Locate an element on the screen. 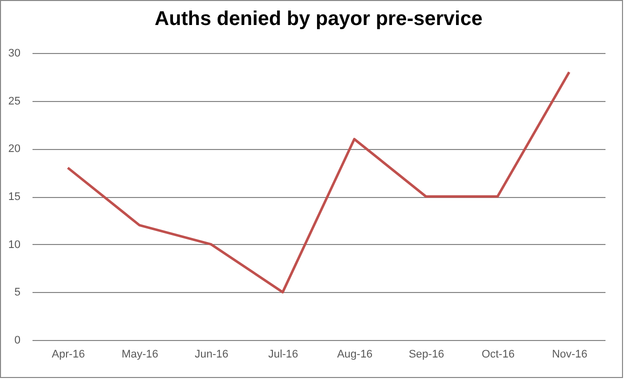 This screenshot has width=625, height=380. y-tick-label: 15 is located at coordinates (14, 197).